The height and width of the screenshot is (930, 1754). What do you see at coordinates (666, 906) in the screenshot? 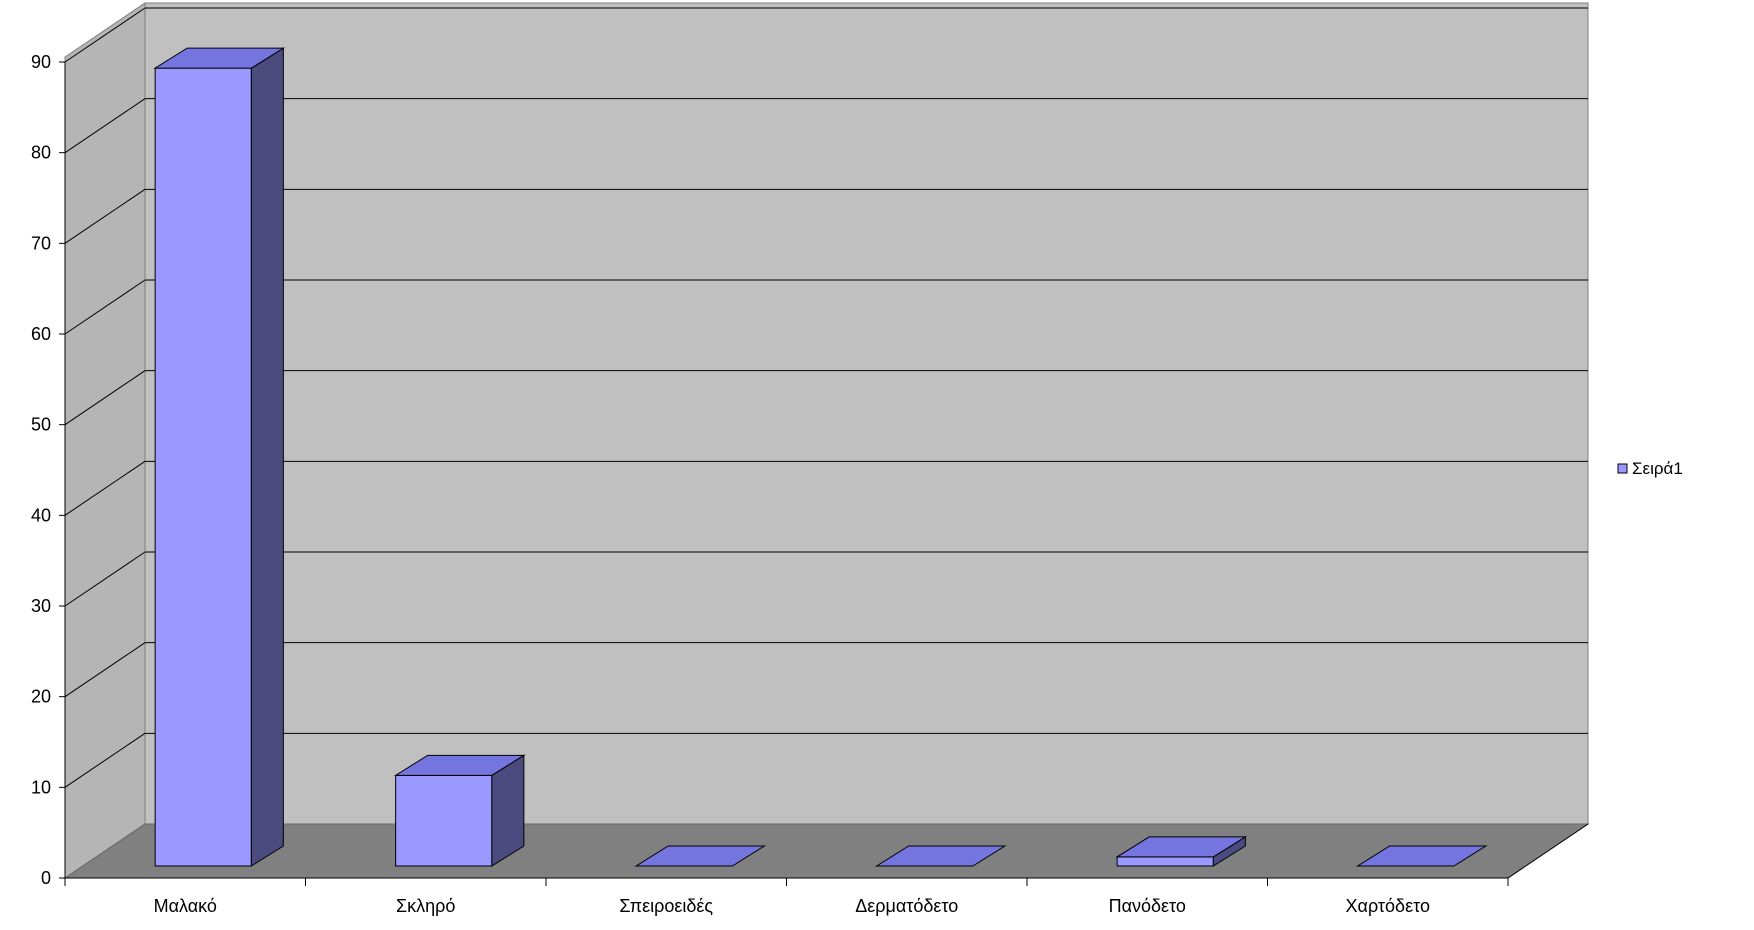
I see `x-tick-label: Σπειροειδές` at bounding box center [666, 906].